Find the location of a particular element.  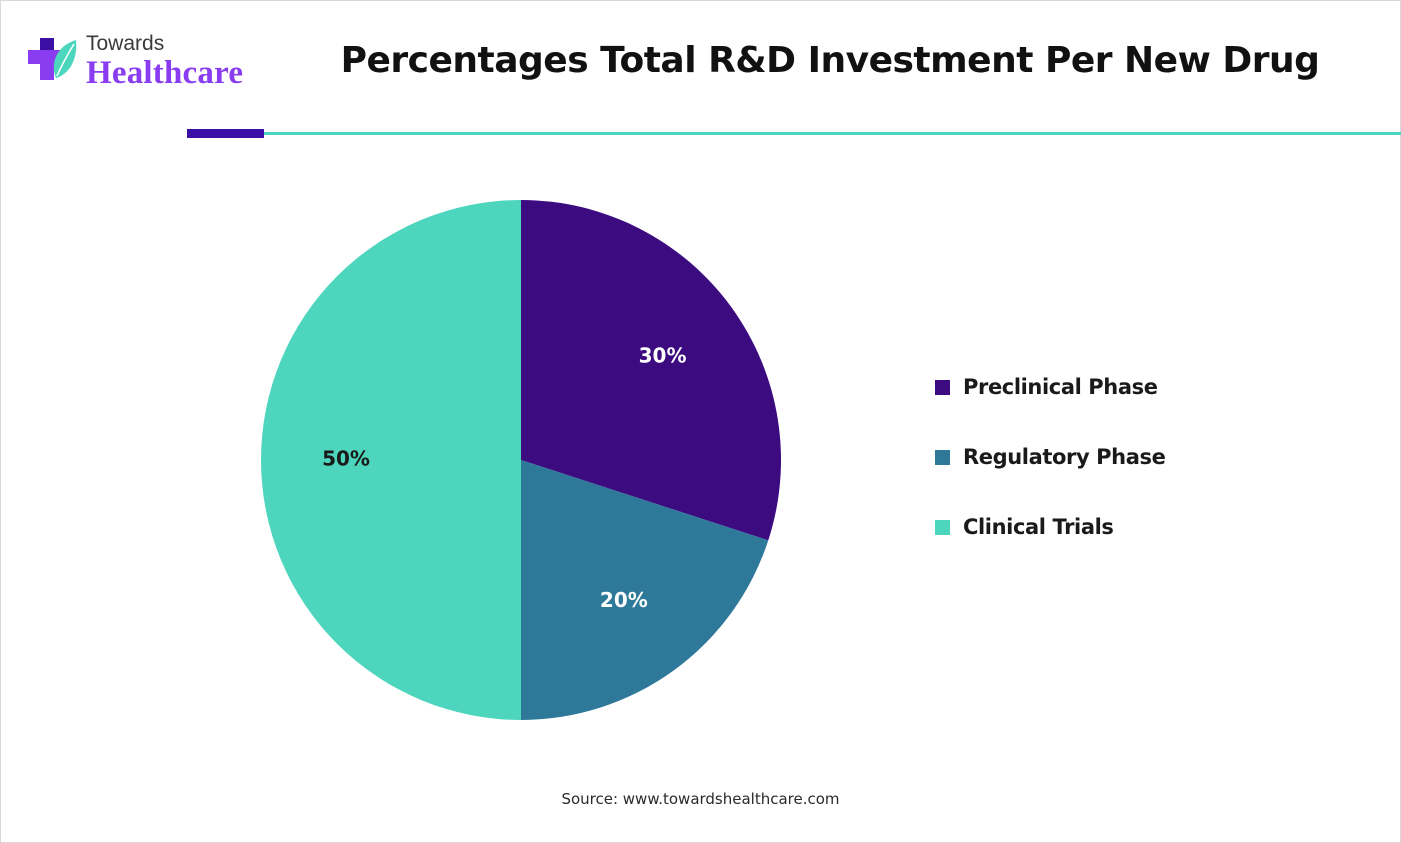

brand-logo: Towards Healthcare is located at coordinates (146, 65).